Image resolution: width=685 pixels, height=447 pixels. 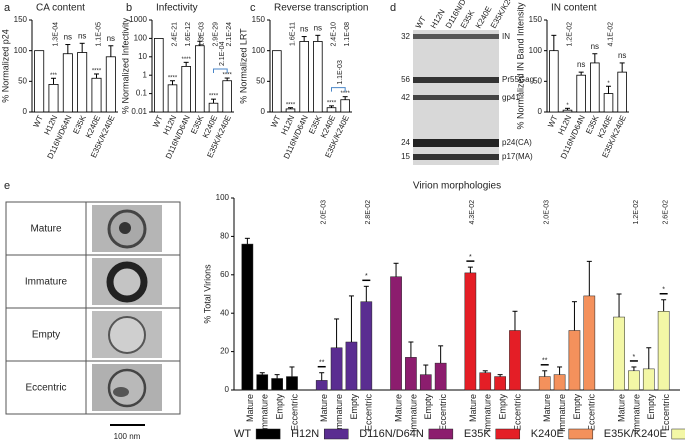 I want to click on y-tick-label: 0.1, so click(x=142, y=93).